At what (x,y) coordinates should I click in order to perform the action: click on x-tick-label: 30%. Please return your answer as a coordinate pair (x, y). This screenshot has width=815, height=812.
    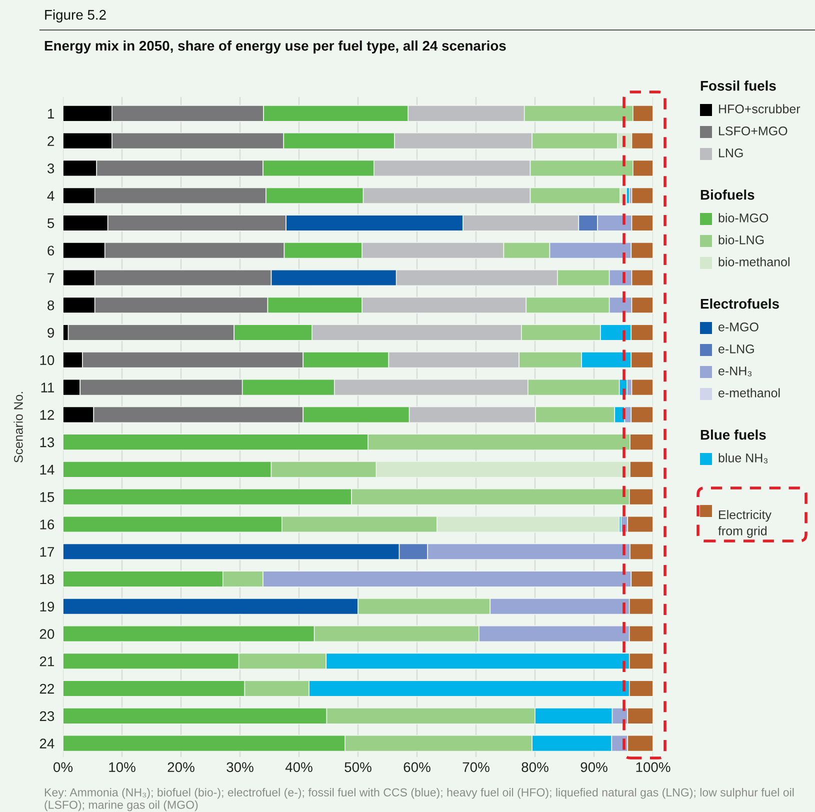
    Looking at the image, I should click on (240, 767).